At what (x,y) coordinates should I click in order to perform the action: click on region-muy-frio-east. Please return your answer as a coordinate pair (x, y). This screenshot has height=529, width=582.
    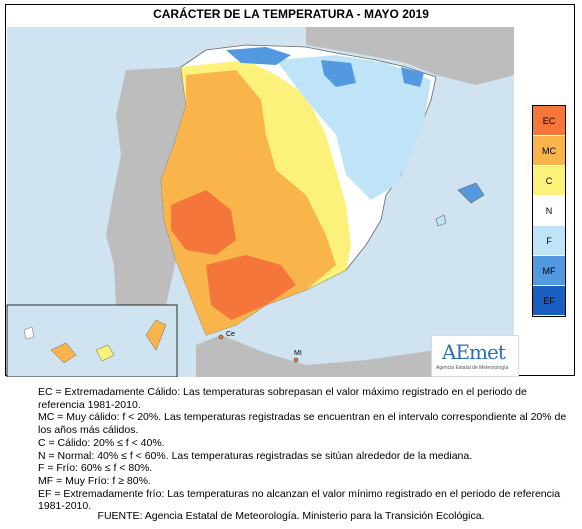
    Looking at the image, I should click on (338, 73).